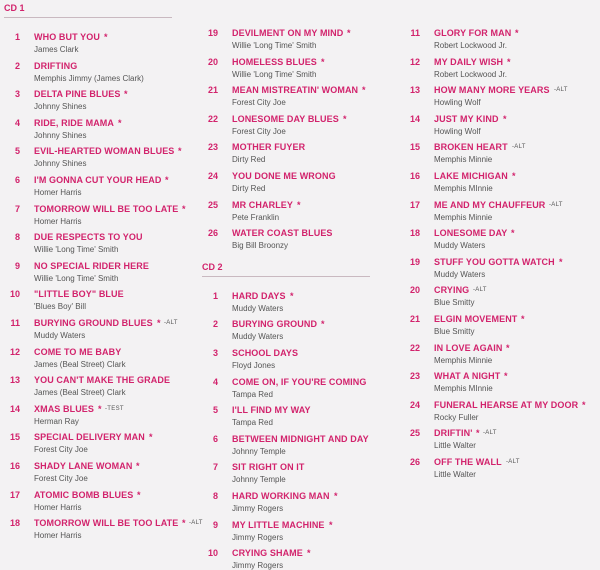 This screenshot has height=570, width=600. I want to click on track-title: OFF THE WALL, so click(468, 462).